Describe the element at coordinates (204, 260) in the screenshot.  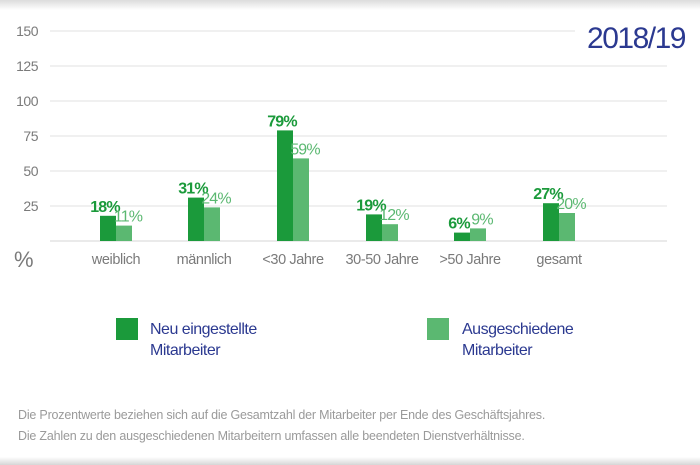
I see `x-tick-label: männlich` at that location.